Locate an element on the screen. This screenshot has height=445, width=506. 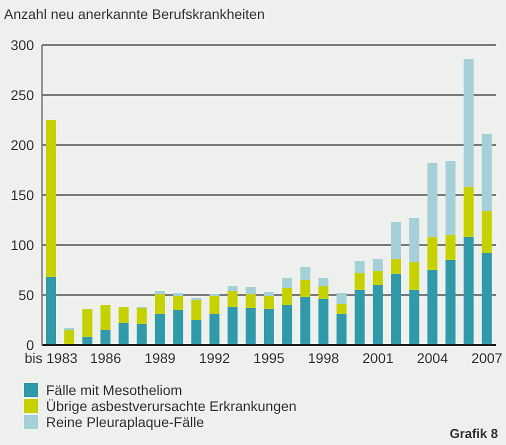
y-tick-label: 250 is located at coordinates (22, 94).